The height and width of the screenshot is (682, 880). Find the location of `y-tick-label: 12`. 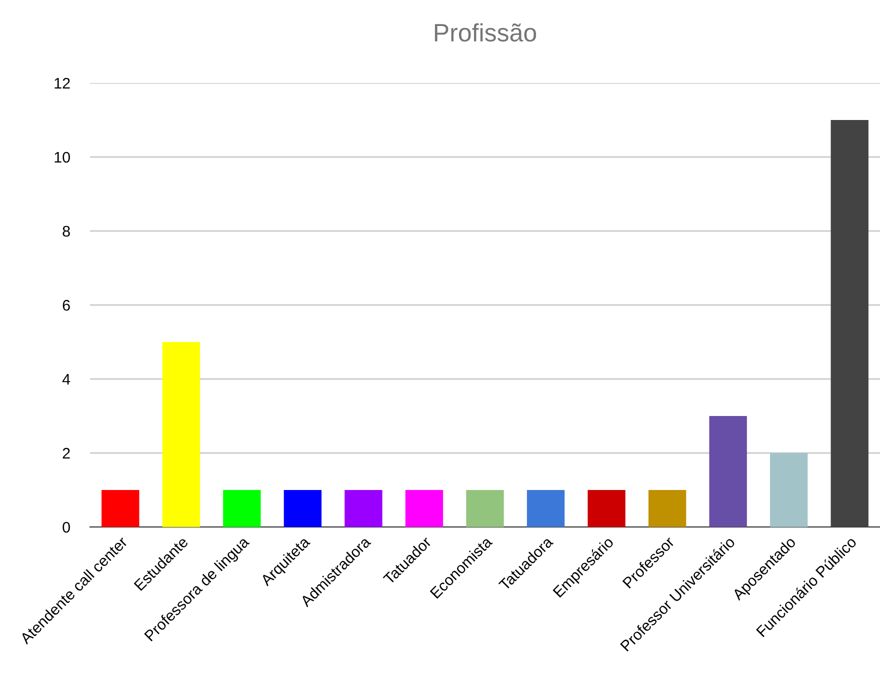

y-tick-label: 12 is located at coordinates (62, 83).